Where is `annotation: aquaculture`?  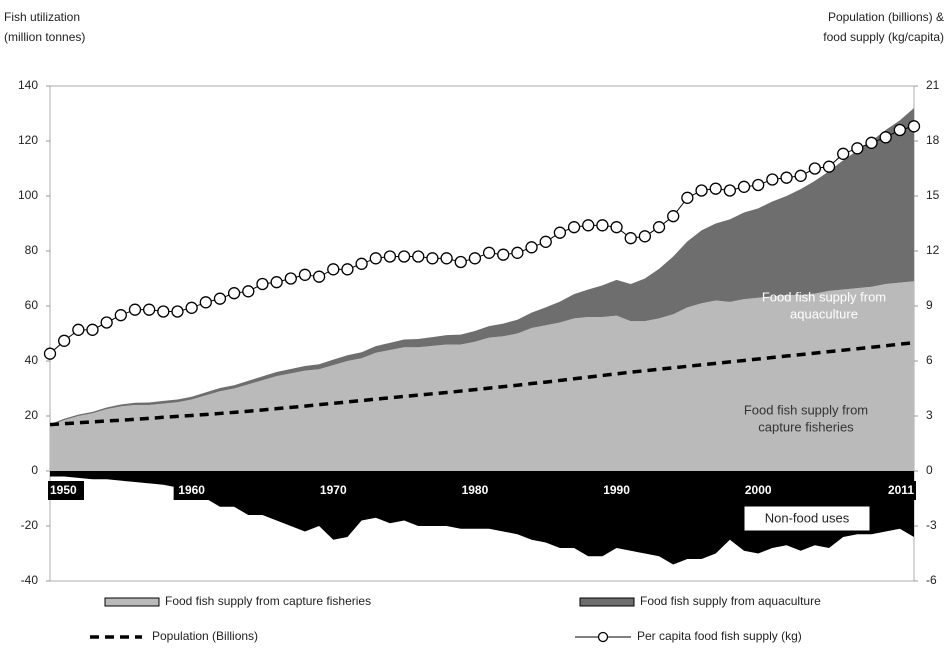
annotation: aquaculture is located at coordinates (824, 313).